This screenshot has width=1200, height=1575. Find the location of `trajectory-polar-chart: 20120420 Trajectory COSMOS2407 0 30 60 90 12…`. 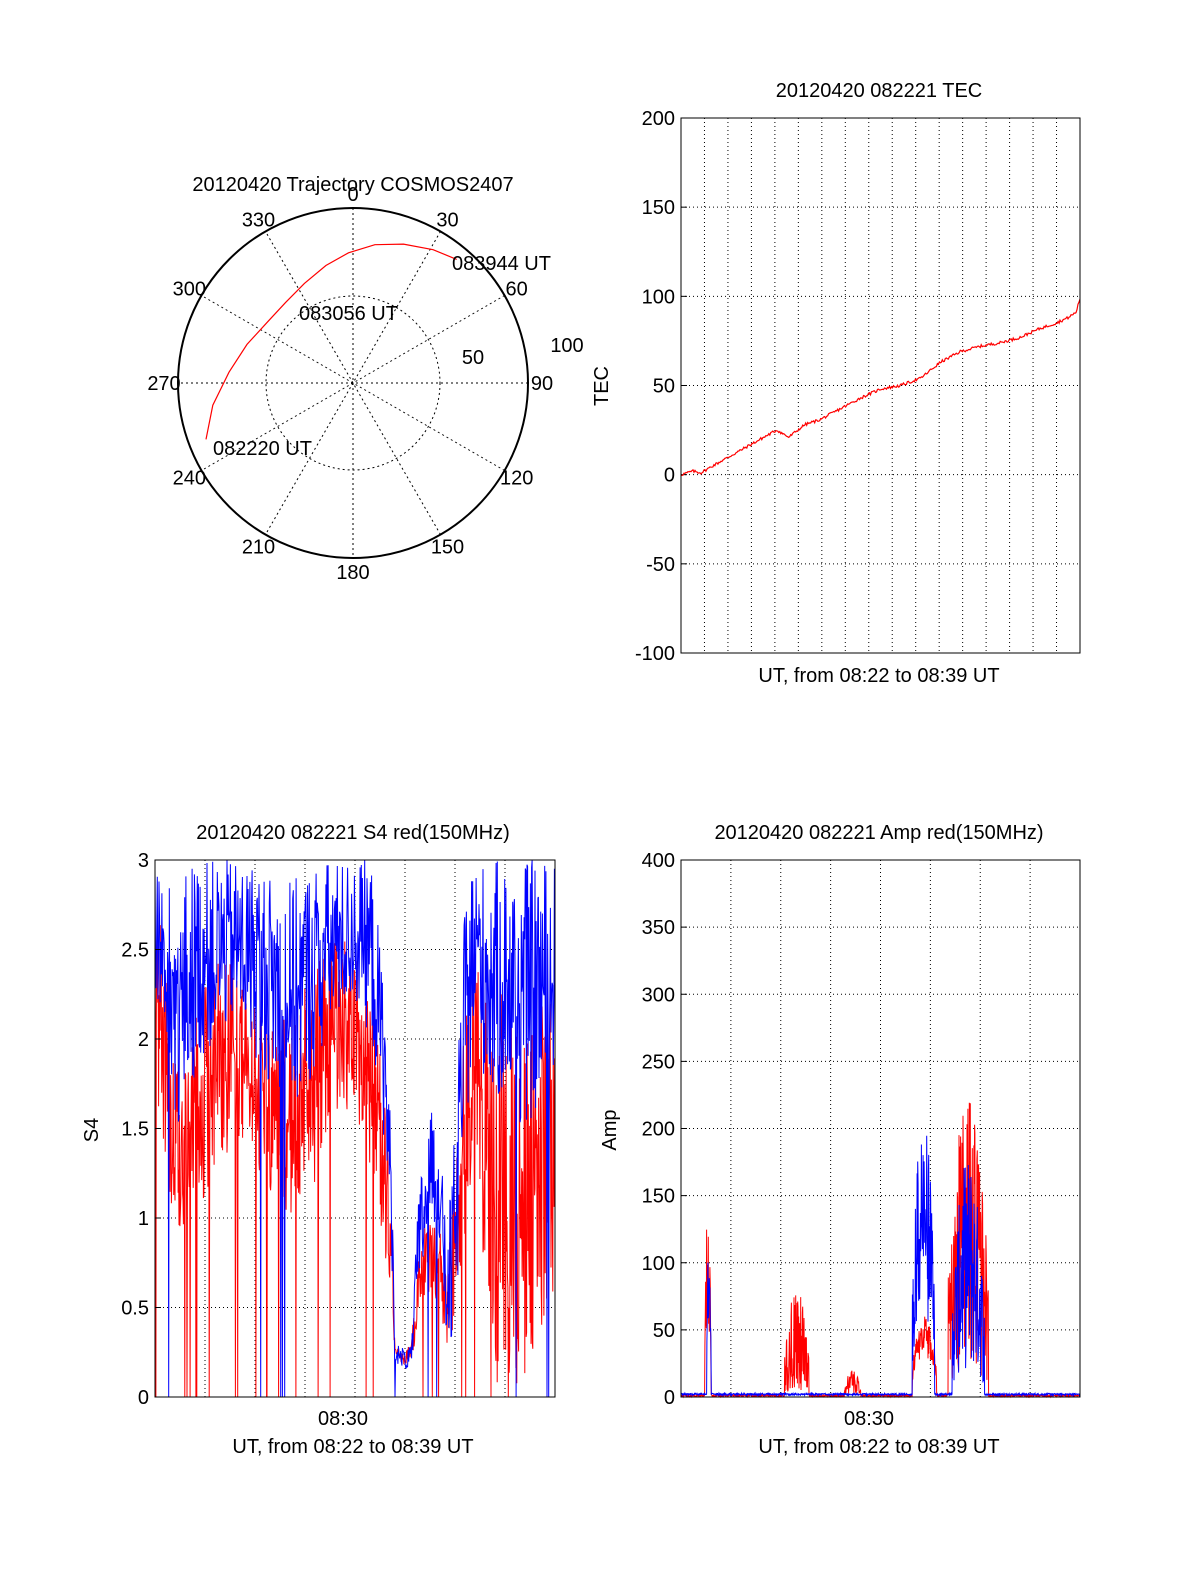

trajectory-polar-chart: 20120420 Trajectory COSMOS2407 0 30 60 90 12… is located at coordinates (365, 379).